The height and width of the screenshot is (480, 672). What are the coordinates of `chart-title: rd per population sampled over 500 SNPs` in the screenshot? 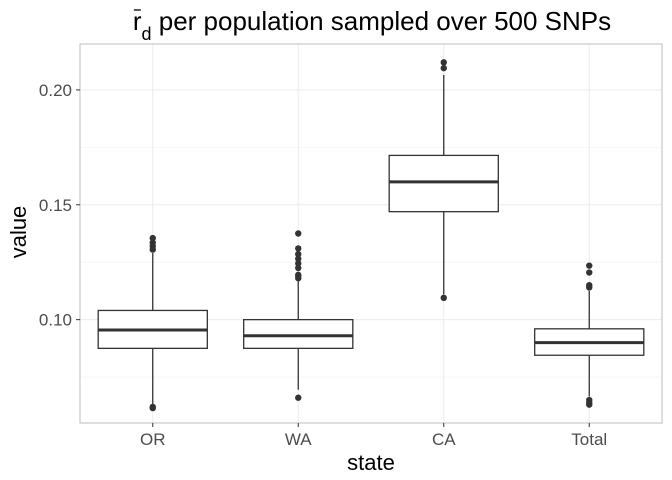 It's located at (372, 25).